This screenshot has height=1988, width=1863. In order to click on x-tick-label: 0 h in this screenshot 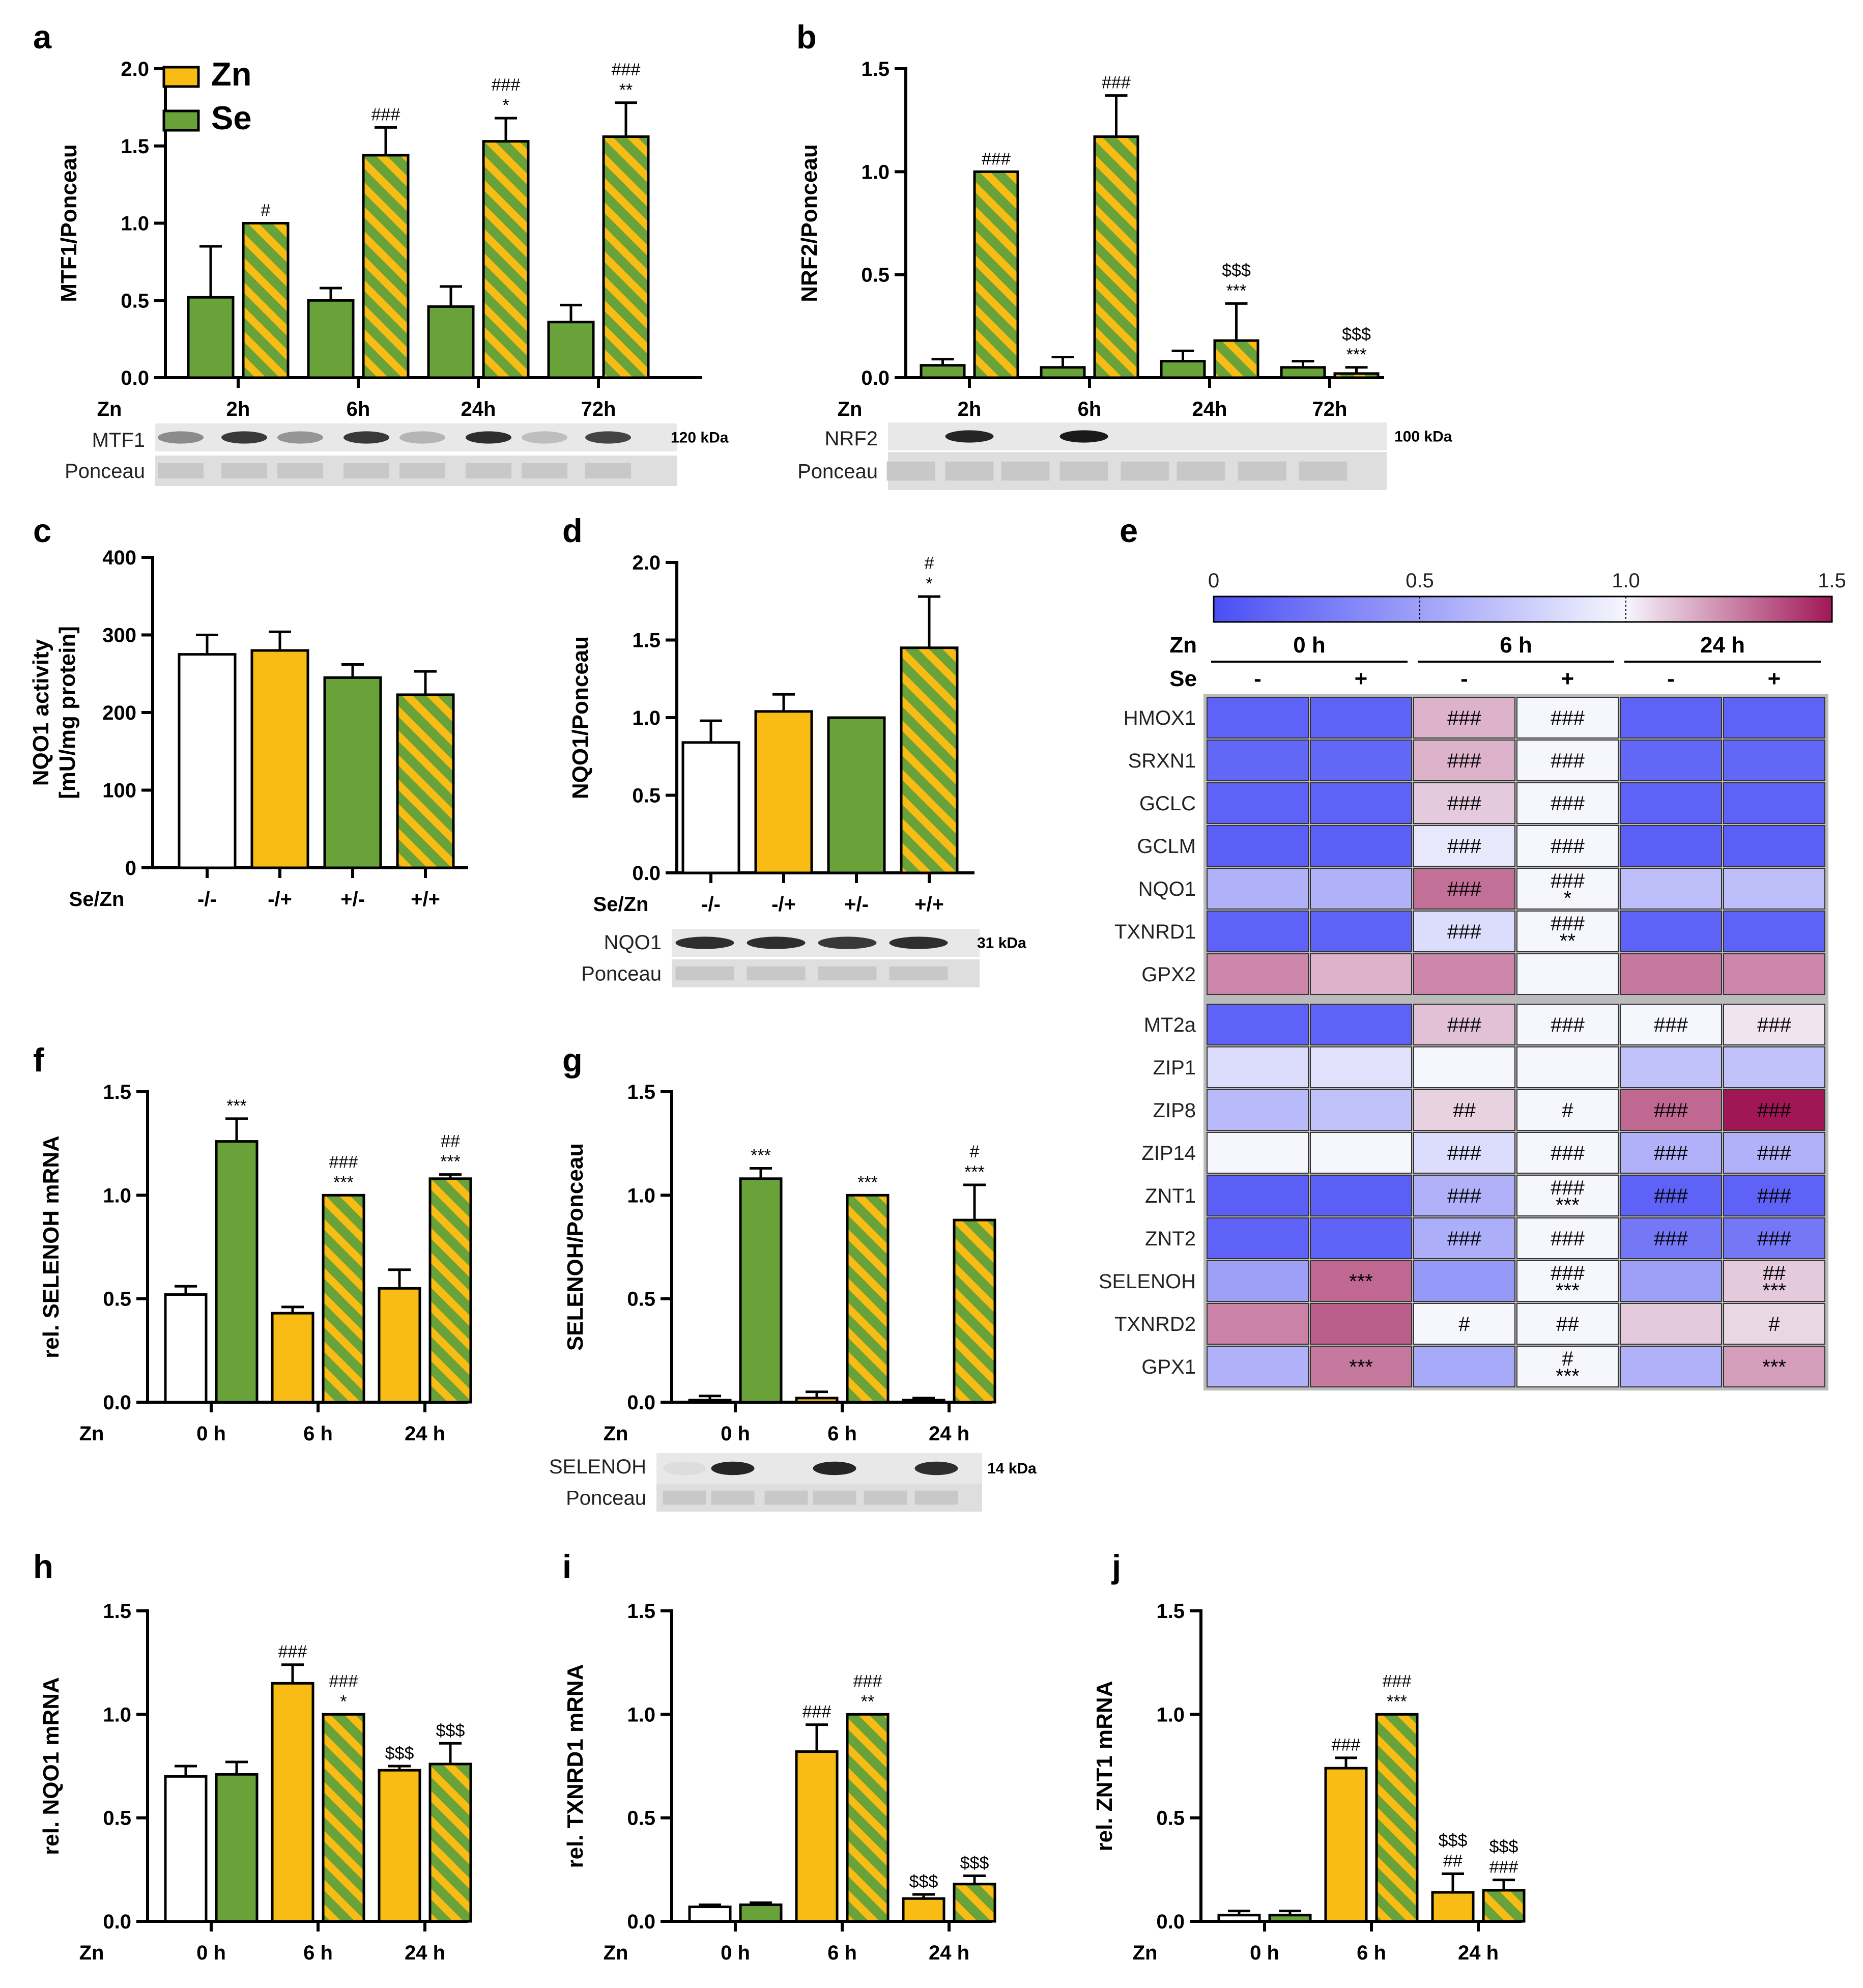, I will do `click(211, 1434)`.